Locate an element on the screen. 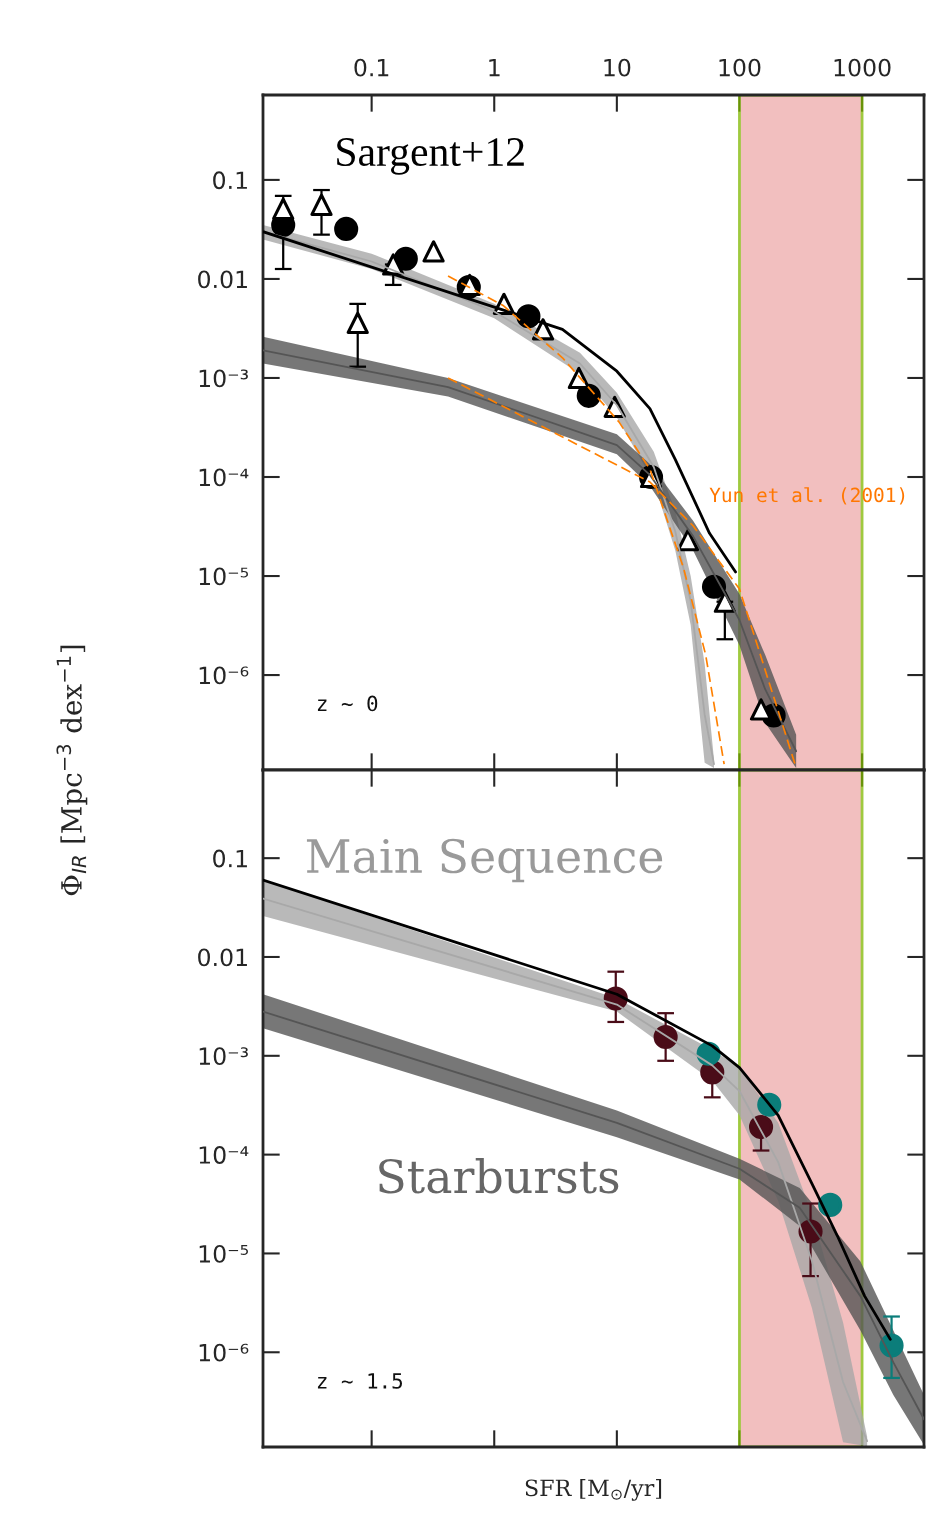 This screenshot has height=1522, width=927. annotation: Main Sequence is located at coordinates (484, 860).